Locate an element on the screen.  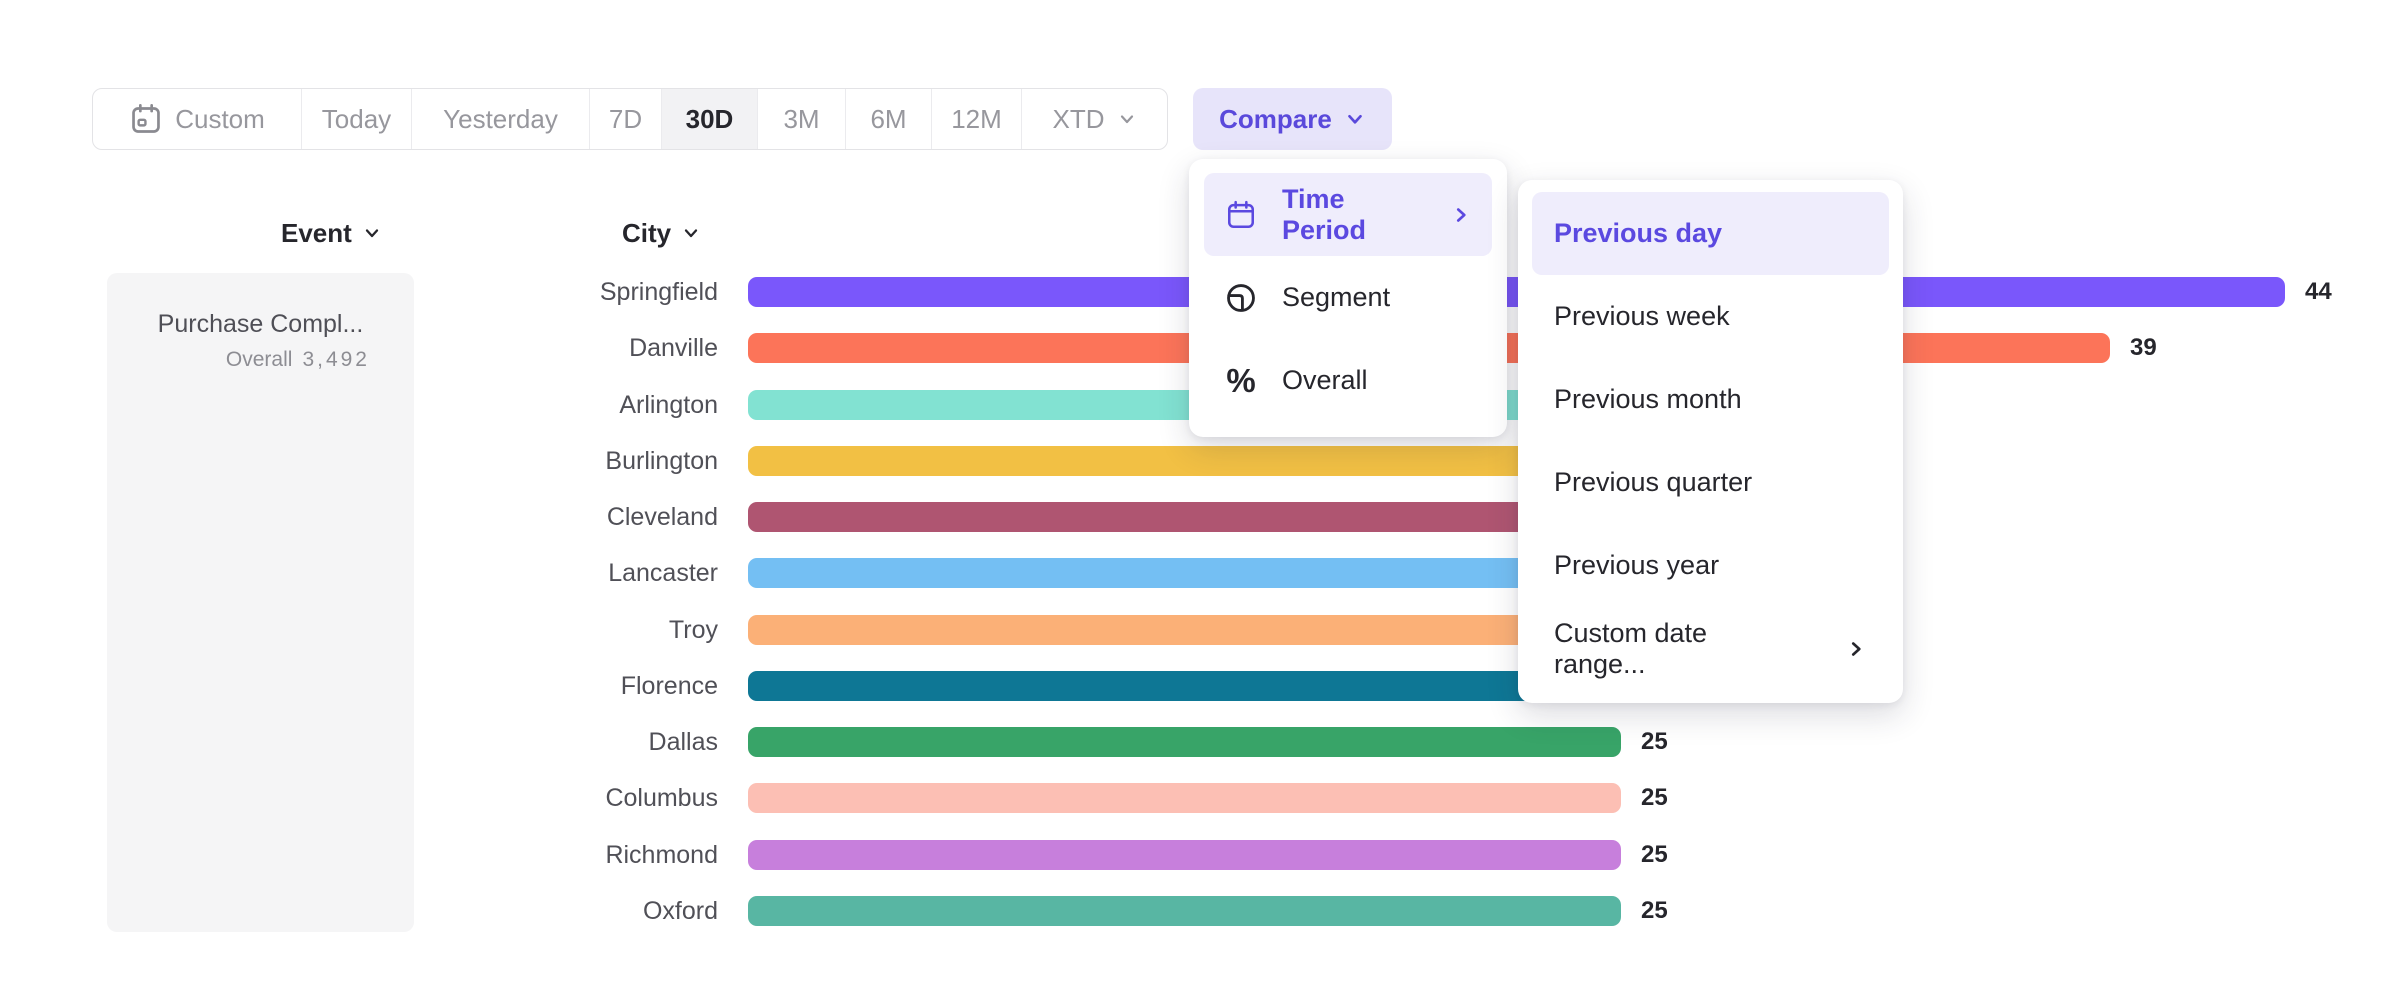
event-column-header: Event is located at coordinates (331, 233).